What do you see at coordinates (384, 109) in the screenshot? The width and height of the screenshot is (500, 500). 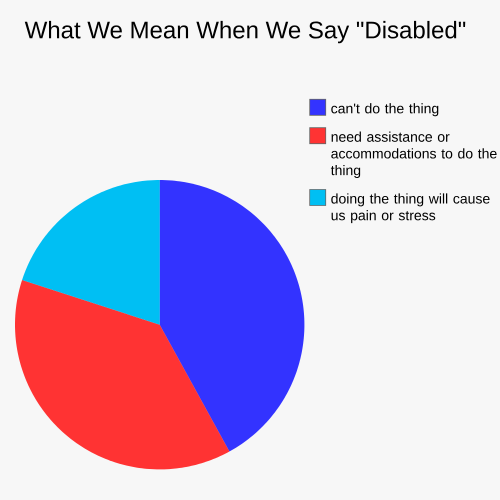 I see `legend-label: can't do the thing` at bounding box center [384, 109].